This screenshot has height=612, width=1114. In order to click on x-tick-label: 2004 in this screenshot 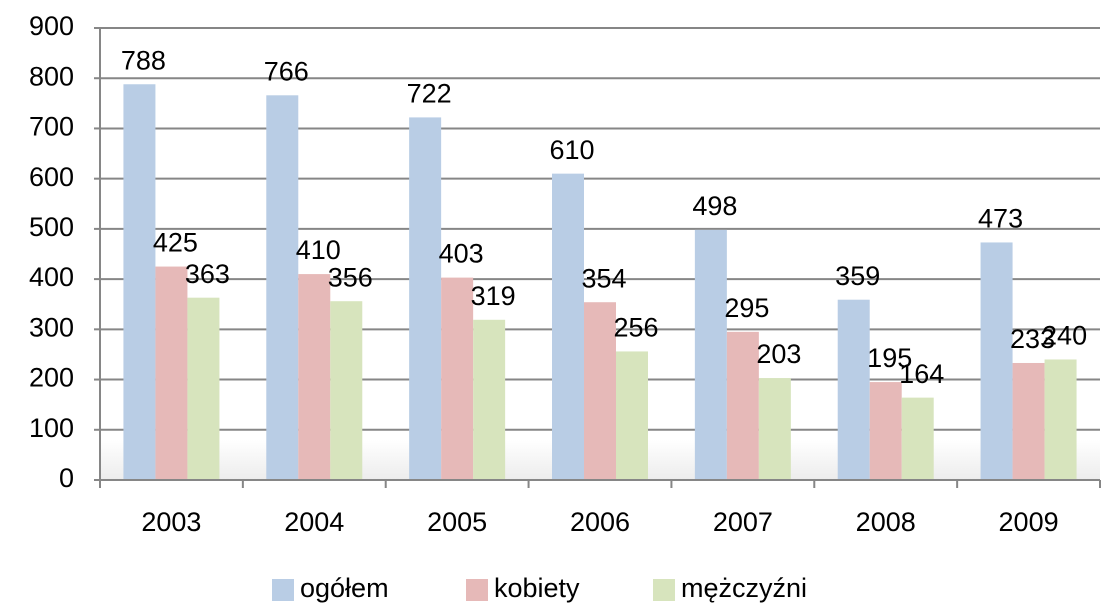, I will do `click(314, 522)`.